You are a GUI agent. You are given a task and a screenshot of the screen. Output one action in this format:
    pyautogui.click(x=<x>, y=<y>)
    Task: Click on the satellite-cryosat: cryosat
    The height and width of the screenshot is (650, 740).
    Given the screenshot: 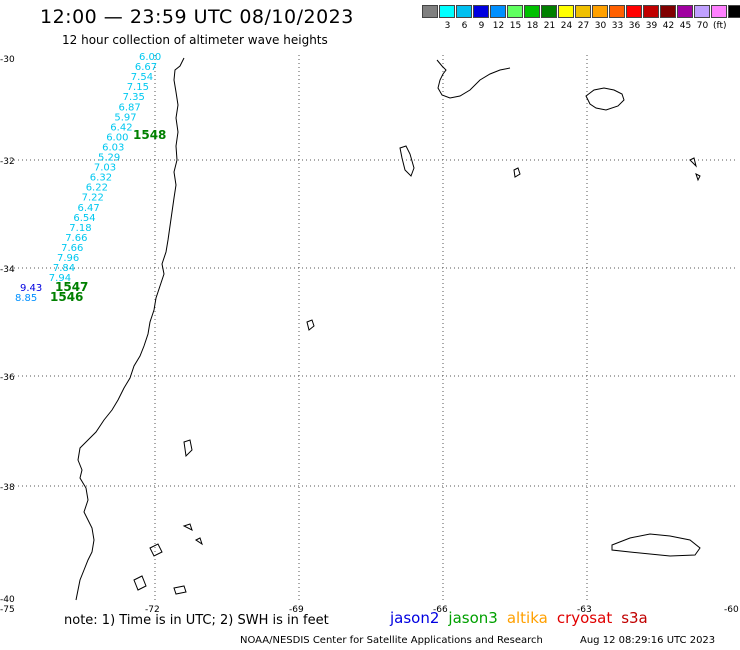 What is the action you would take?
    pyautogui.click(x=584, y=618)
    